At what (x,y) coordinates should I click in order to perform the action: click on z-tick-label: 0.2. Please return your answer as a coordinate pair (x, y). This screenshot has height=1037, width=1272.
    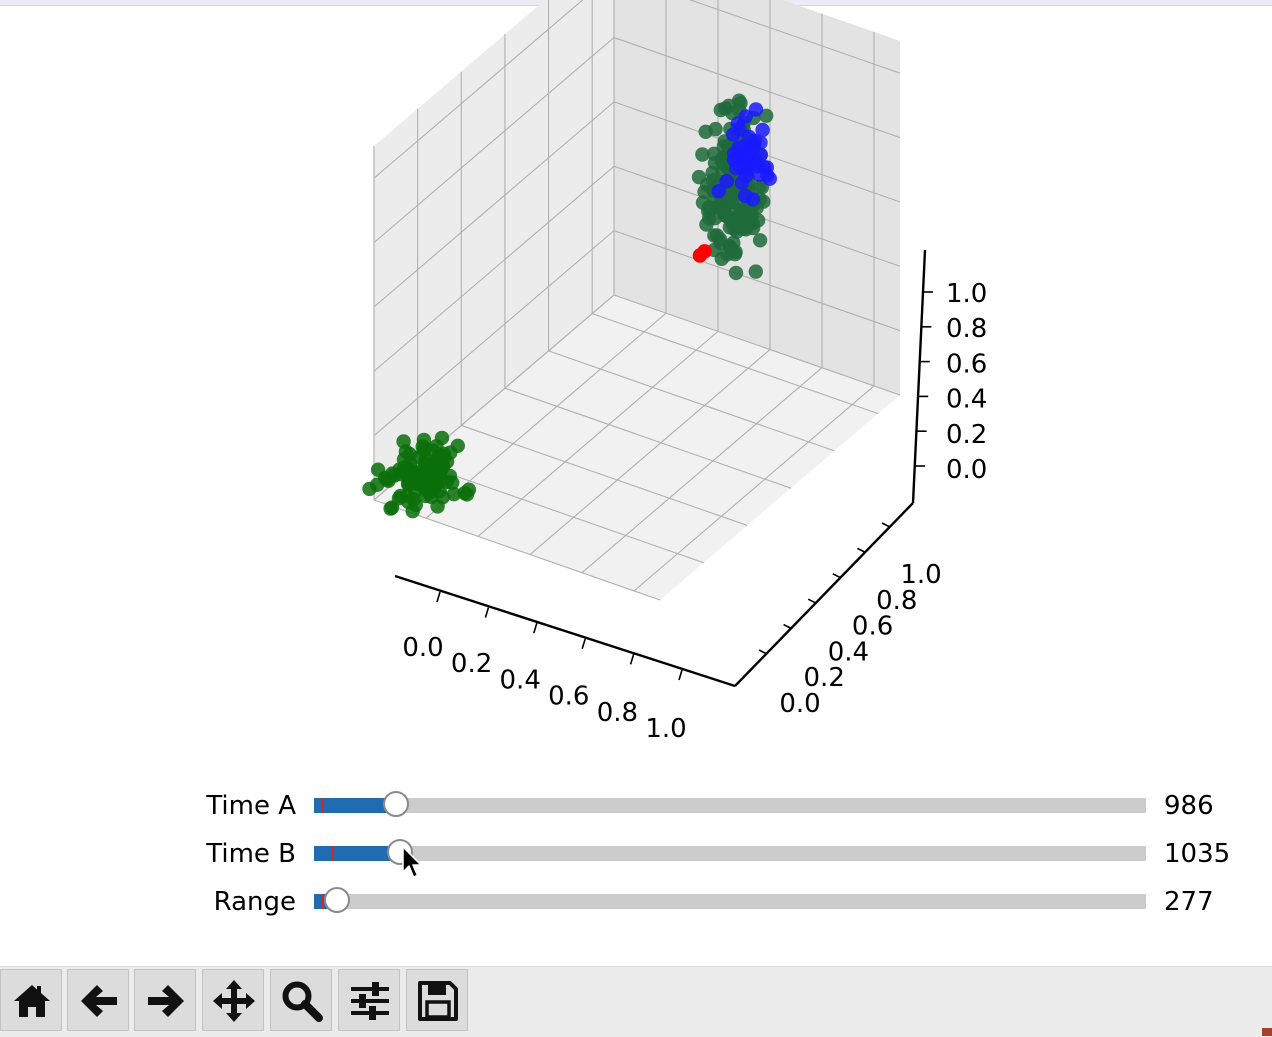
    Looking at the image, I should click on (966, 435).